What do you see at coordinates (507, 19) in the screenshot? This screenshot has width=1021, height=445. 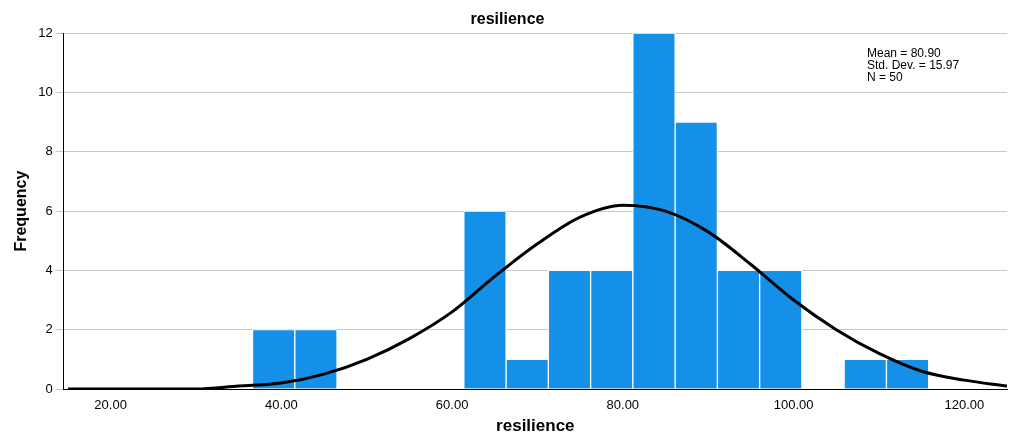 I see `chart-title: resilience` at bounding box center [507, 19].